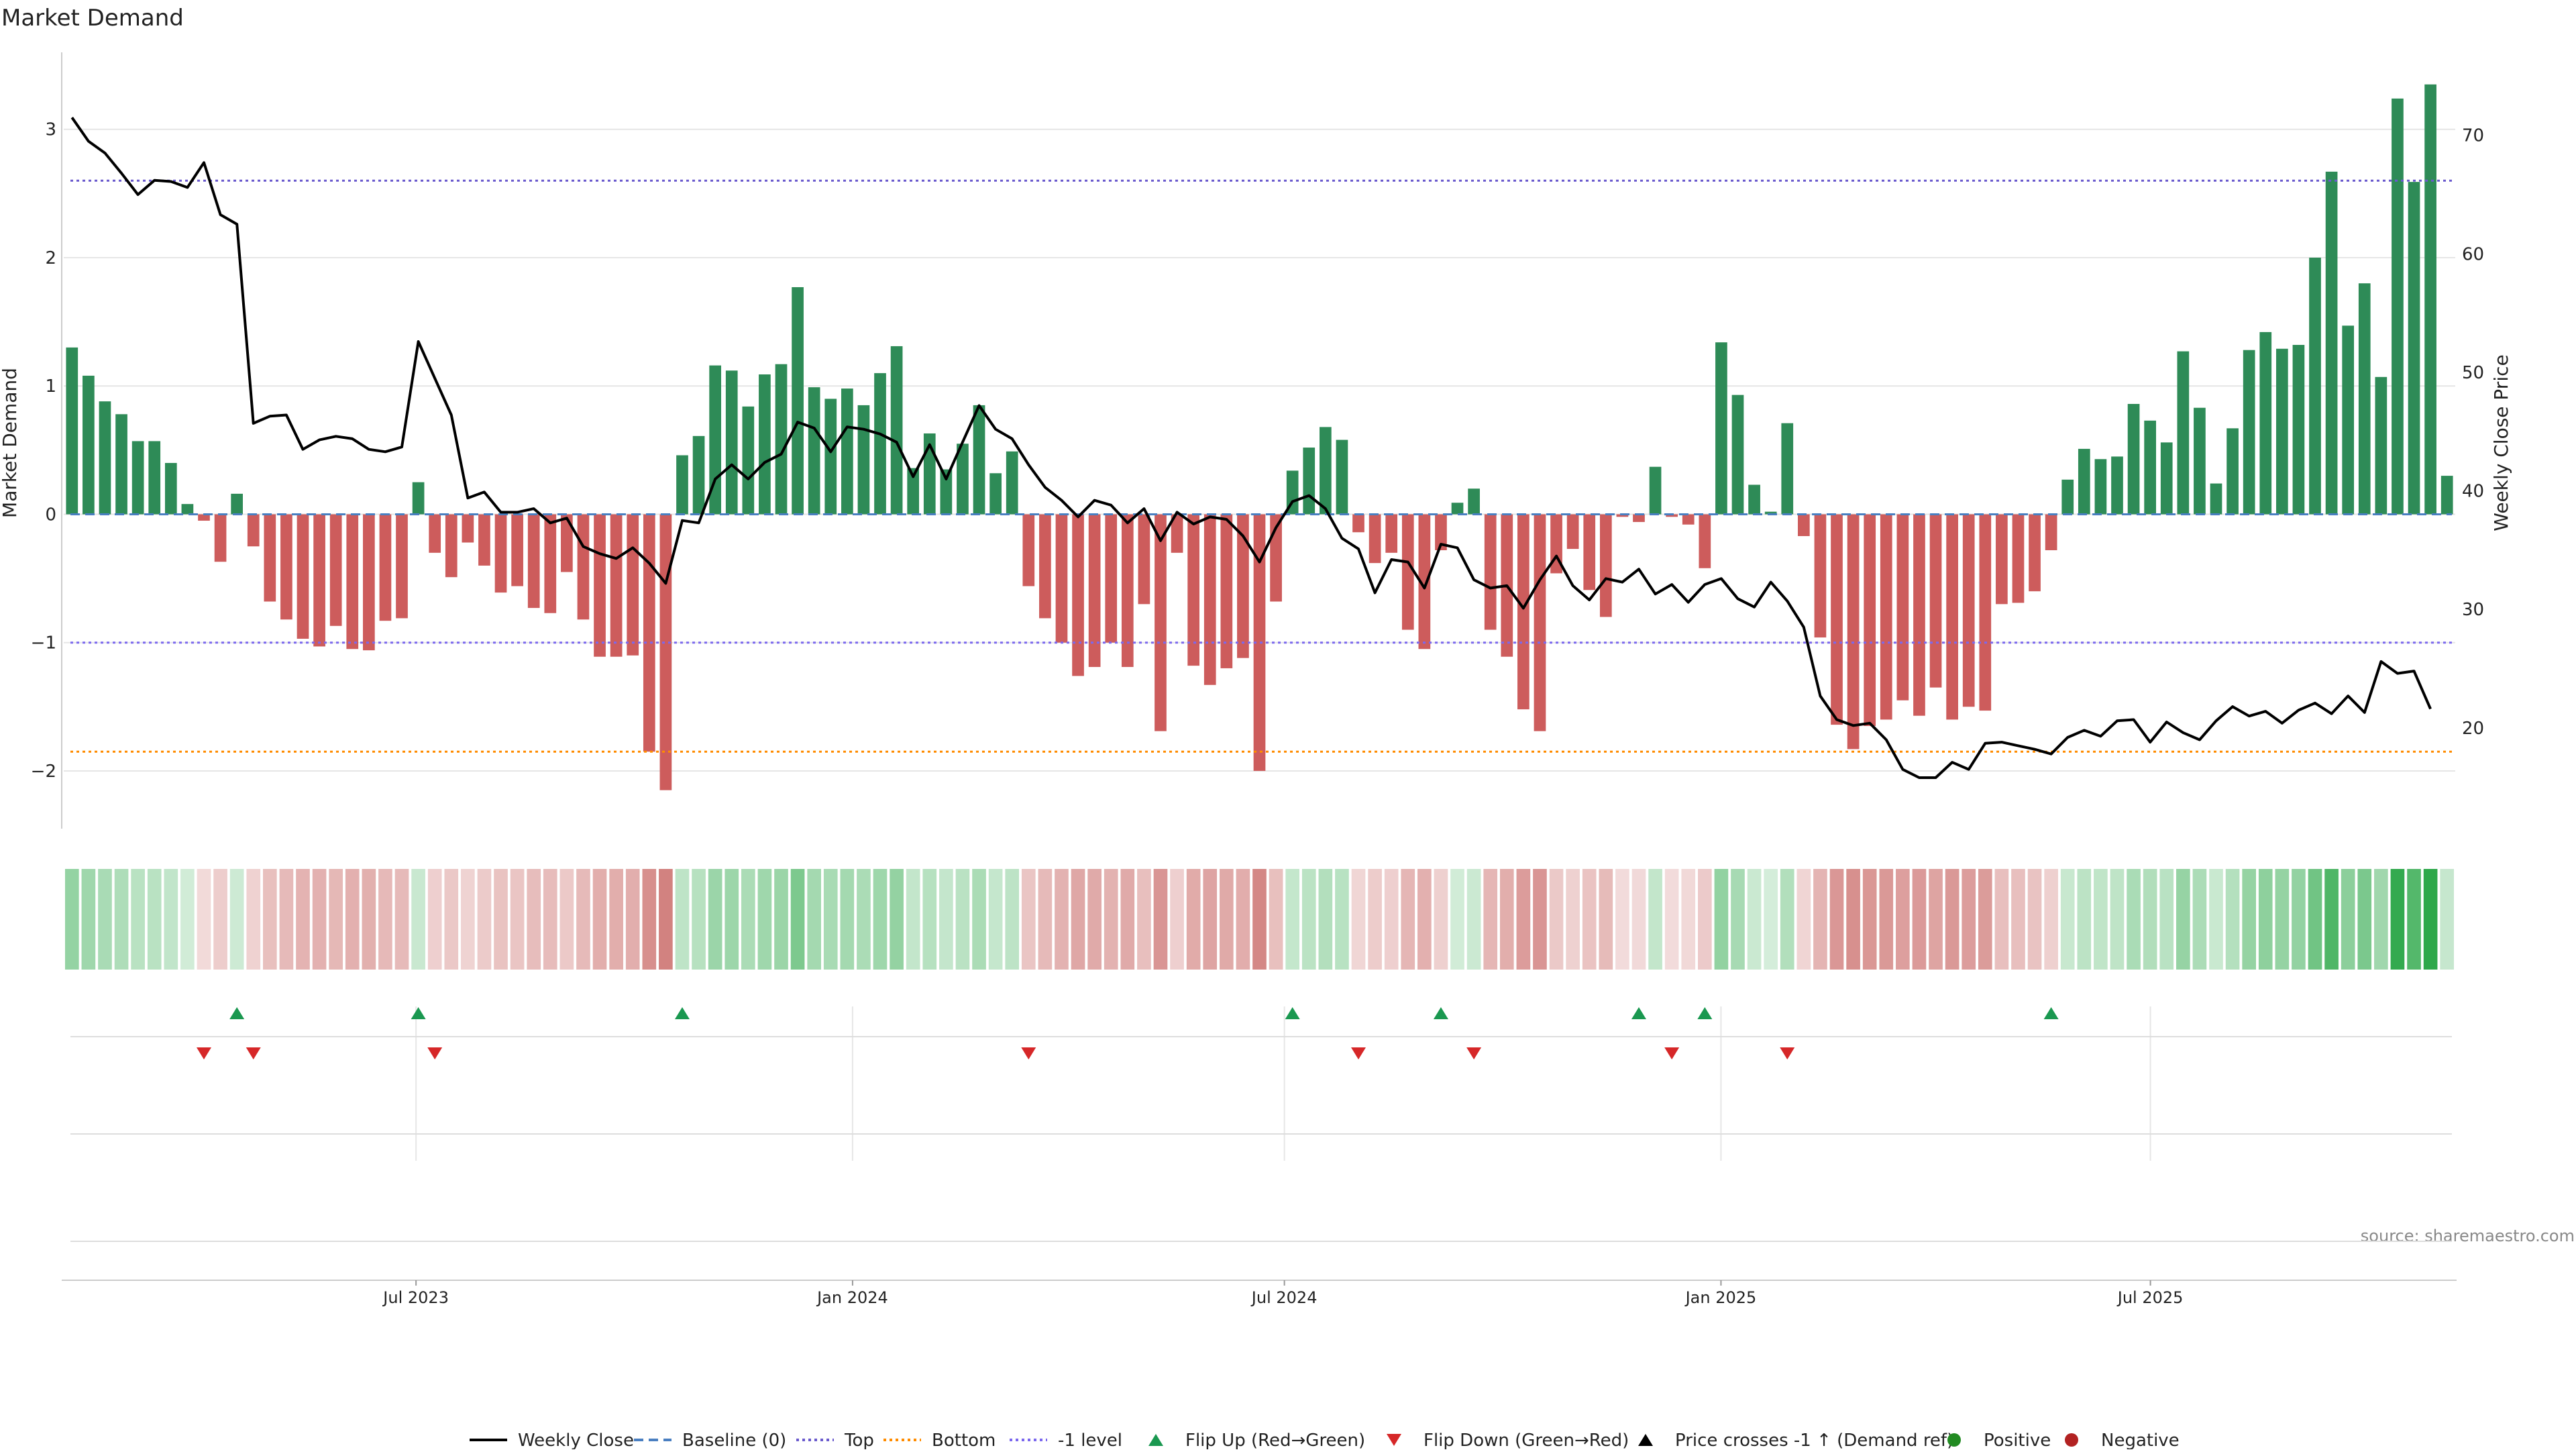 Image resolution: width=2576 pixels, height=1452 pixels. What do you see at coordinates (1795, 1441) in the screenshot?
I see `legend-item: Price crosses -1 ↑ (Demand ref)` at bounding box center [1795, 1441].